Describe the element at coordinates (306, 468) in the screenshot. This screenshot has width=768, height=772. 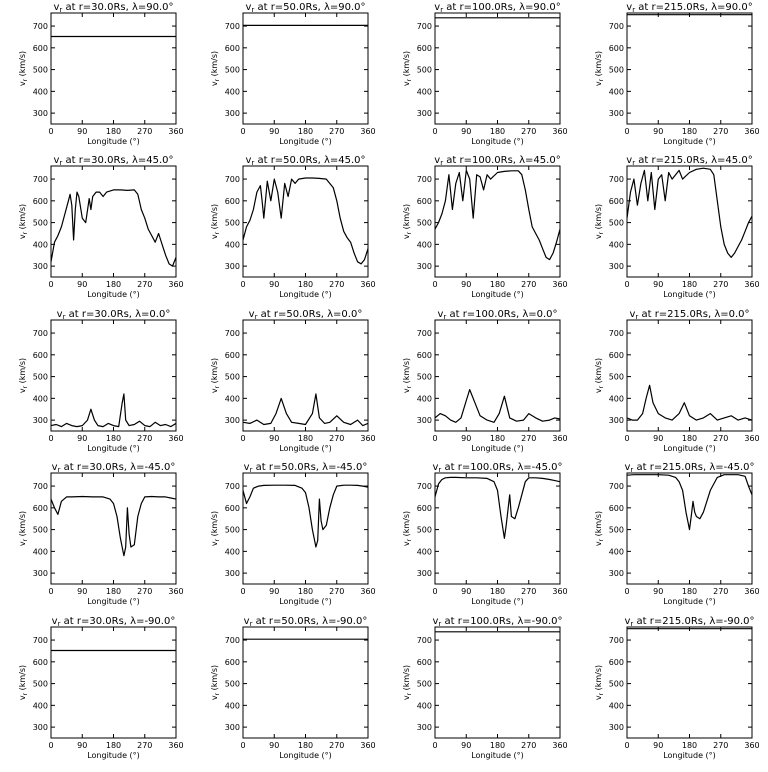
I see `panel-title: vr at r=50.0Rs, λ=-45.0°` at that location.